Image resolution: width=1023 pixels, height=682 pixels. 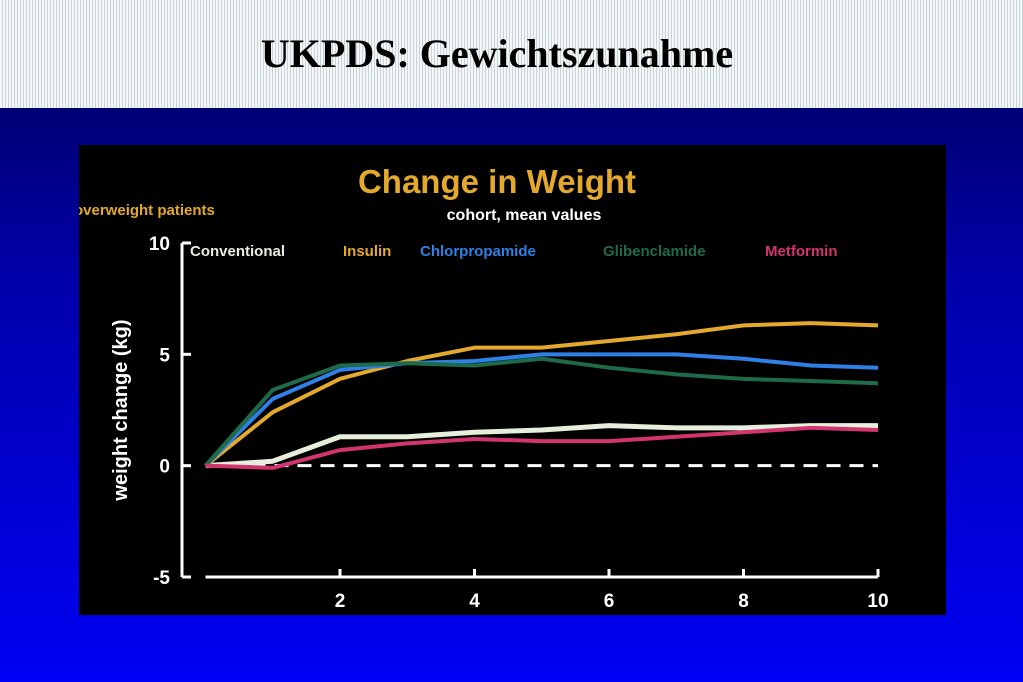 I want to click on y-tick-label: 5, so click(x=164, y=355).